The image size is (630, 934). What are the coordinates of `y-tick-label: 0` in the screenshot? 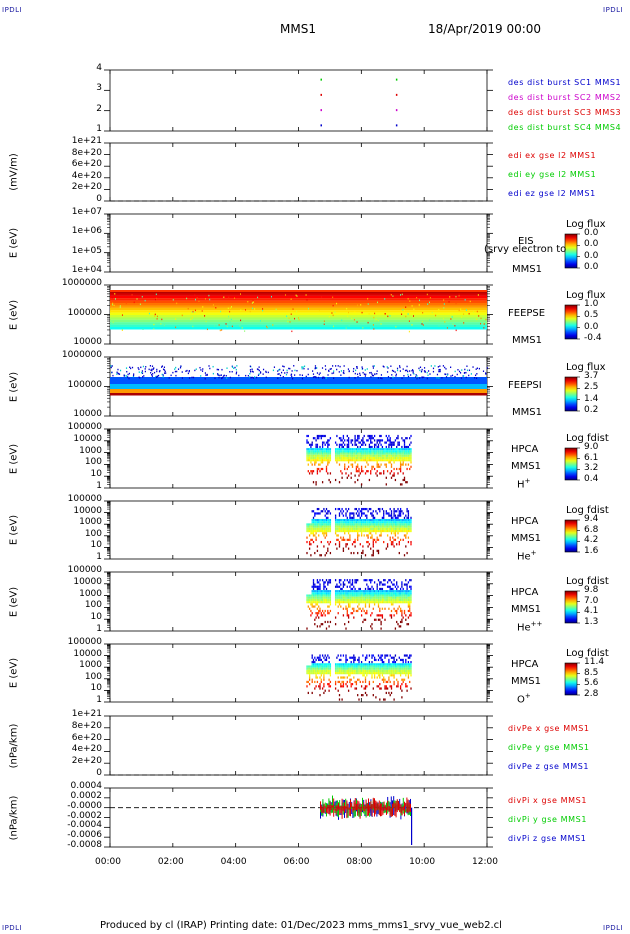 It's located at (99, 199).